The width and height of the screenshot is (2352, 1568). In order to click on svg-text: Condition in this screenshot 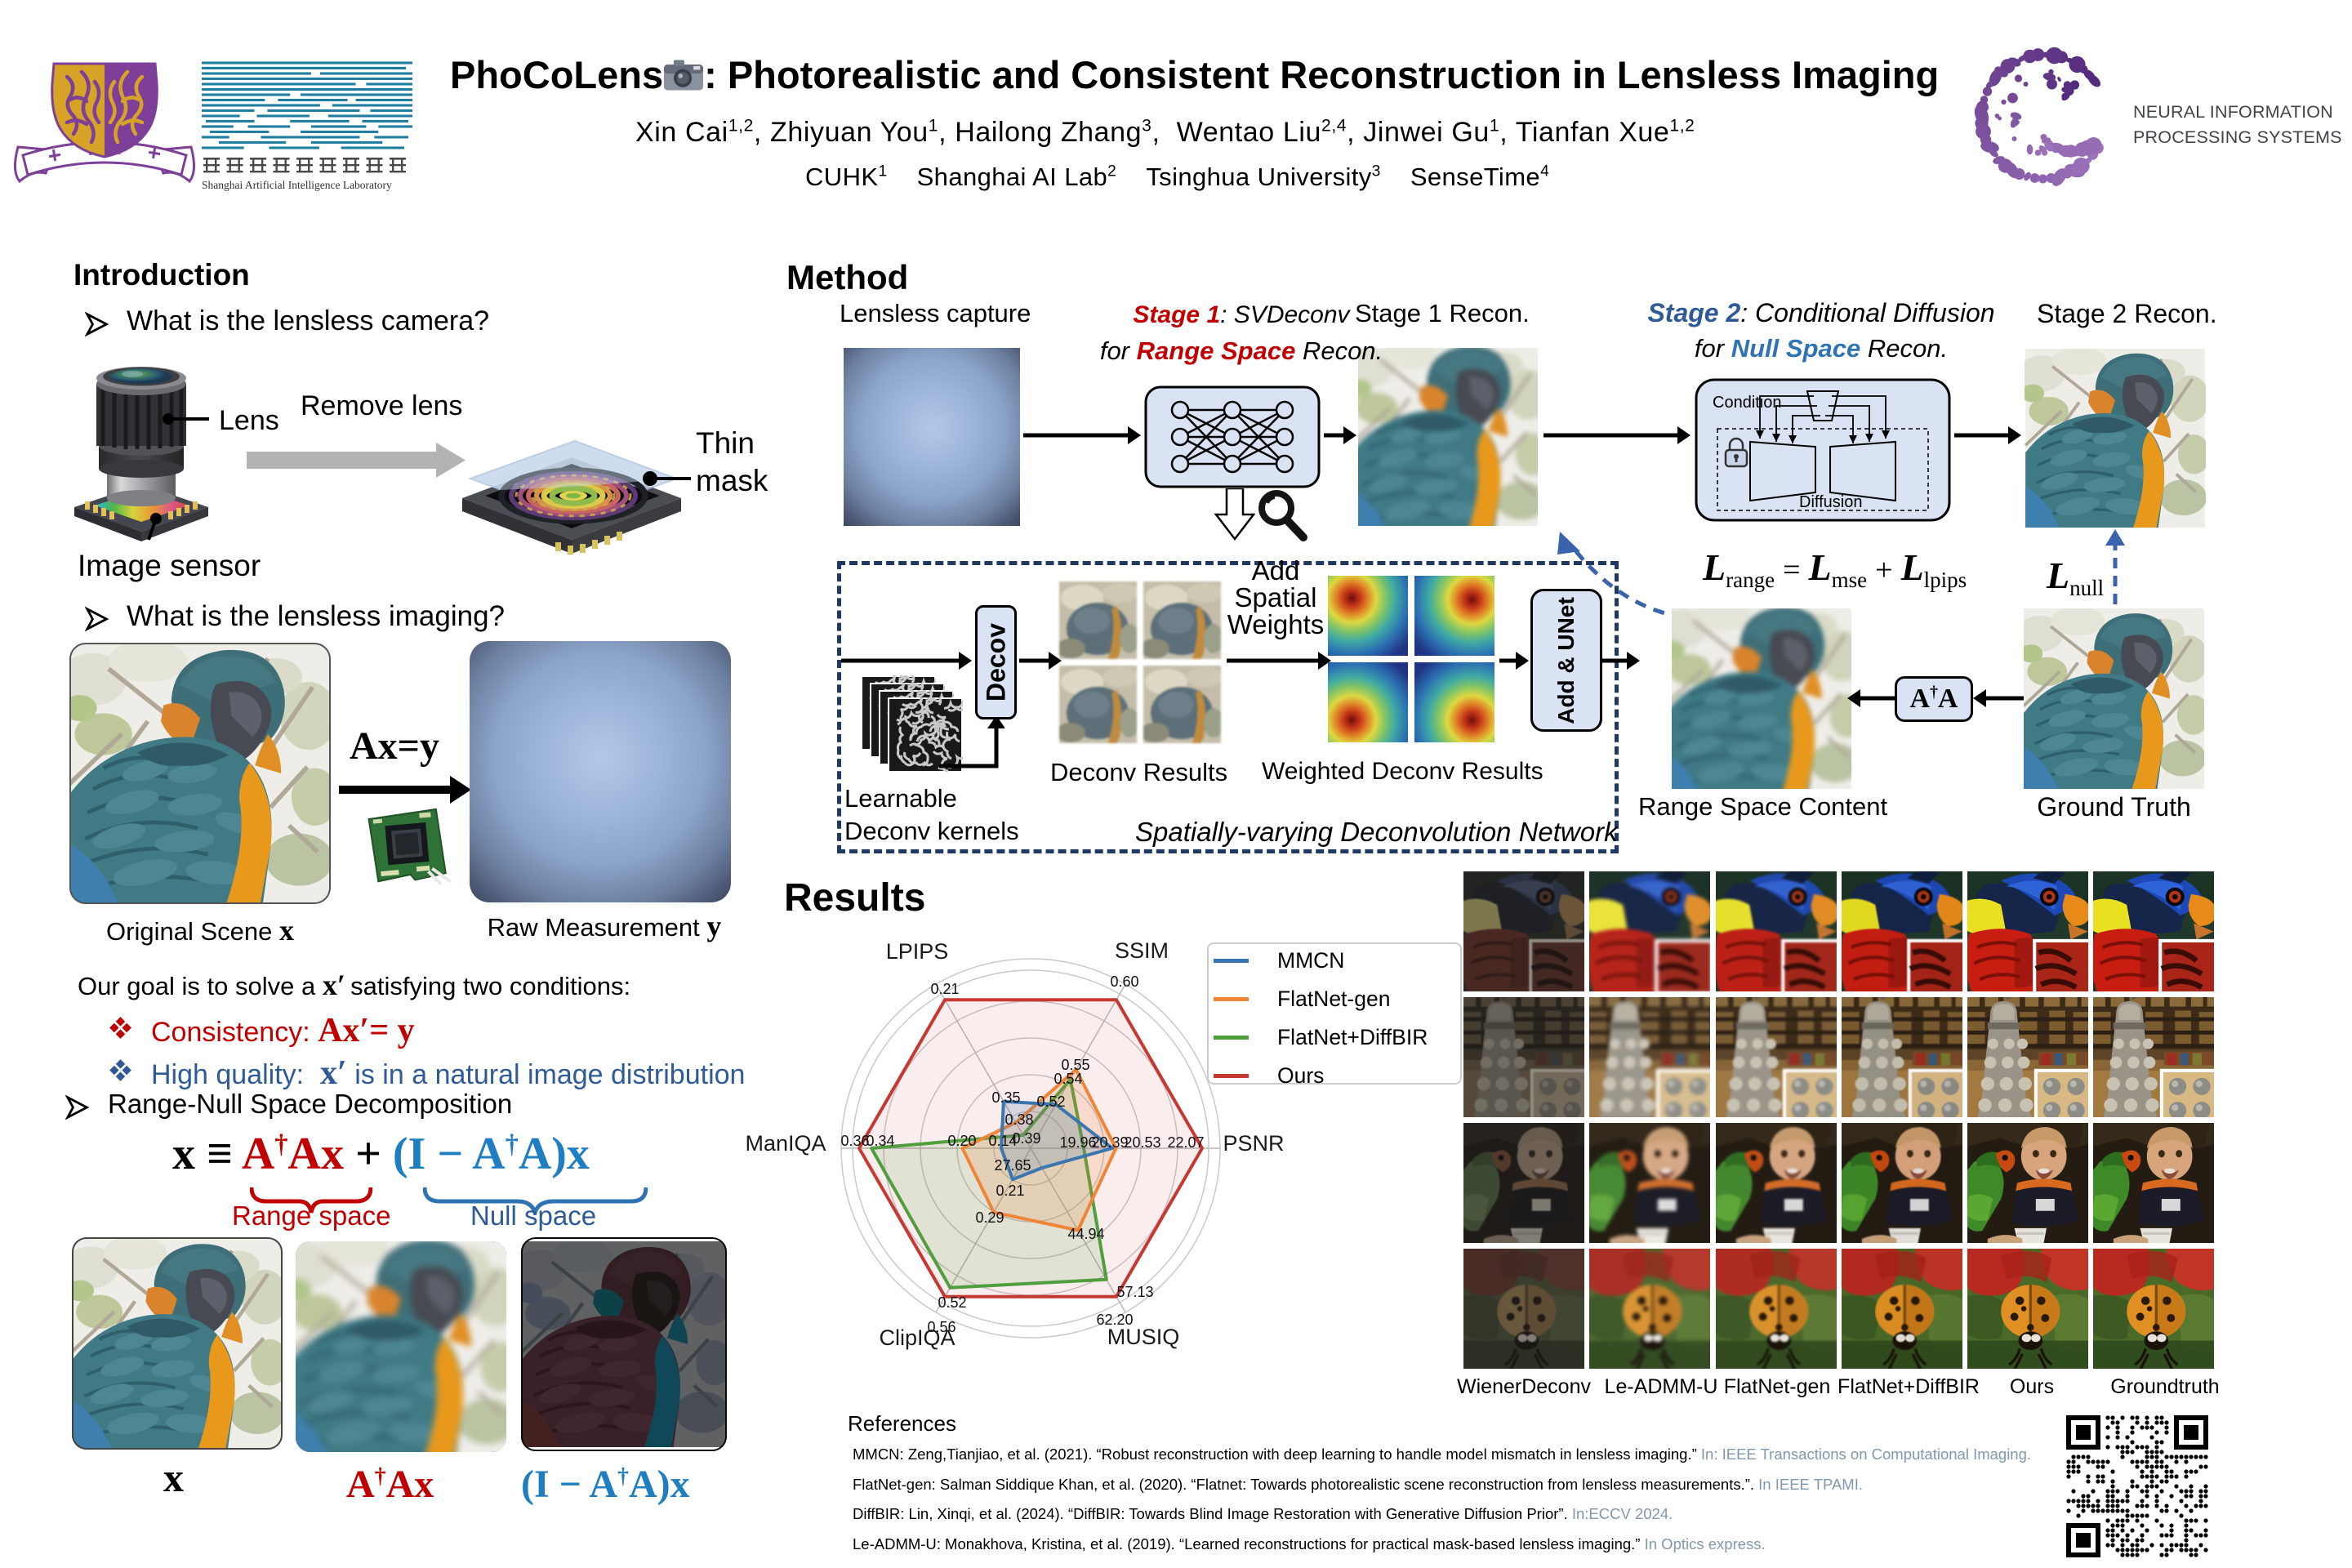, I will do `click(1747, 403)`.